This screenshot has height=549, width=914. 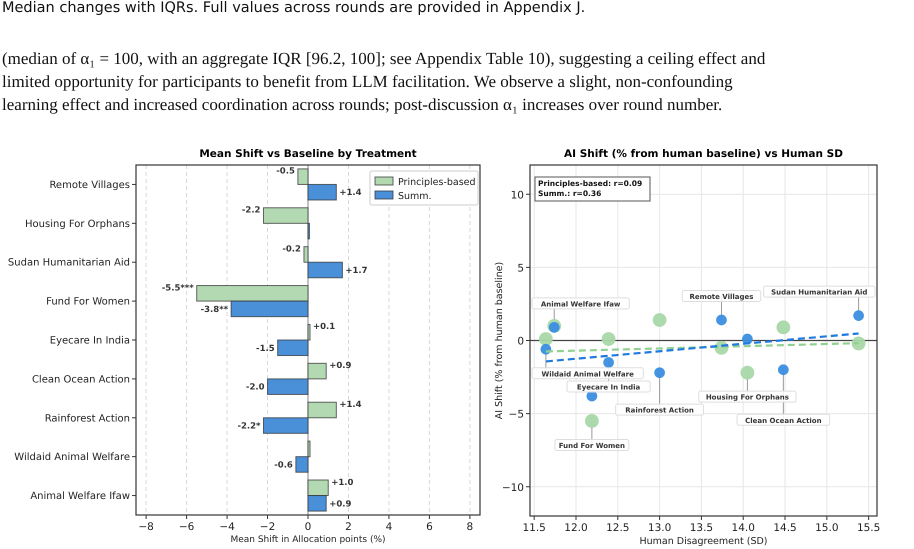 What do you see at coordinates (618, 528) in the screenshot?
I see `x-tick-label: 12.5` at bounding box center [618, 528].